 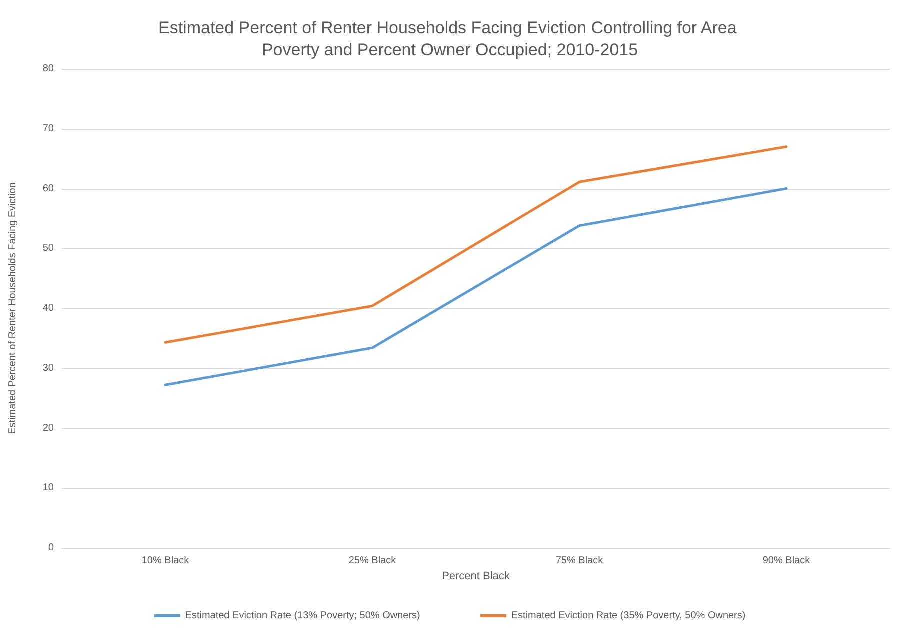 What do you see at coordinates (48, 69) in the screenshot?
I see `y-tick-label: 80` at bounding box center [48, 69].